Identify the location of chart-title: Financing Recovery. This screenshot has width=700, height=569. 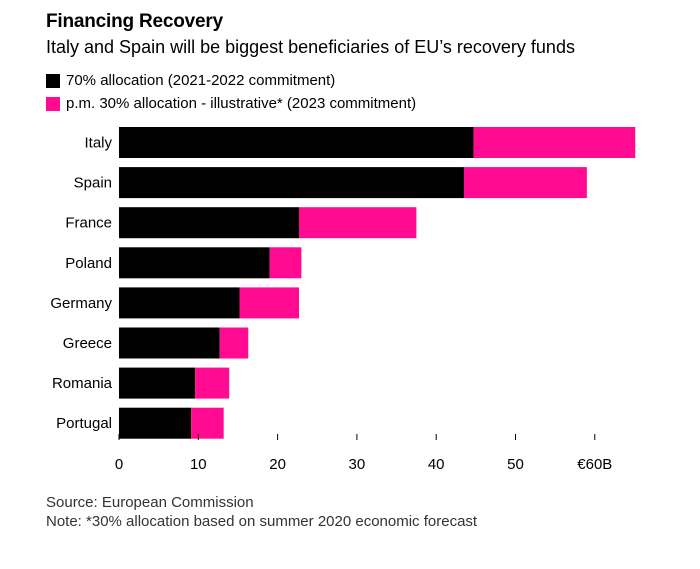
(134, 21).